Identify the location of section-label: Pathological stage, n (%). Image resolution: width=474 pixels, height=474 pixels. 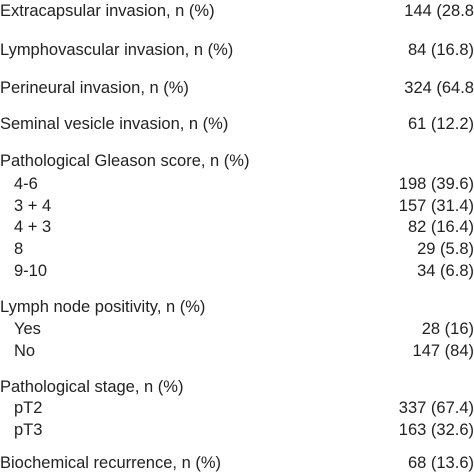
(92, 387).